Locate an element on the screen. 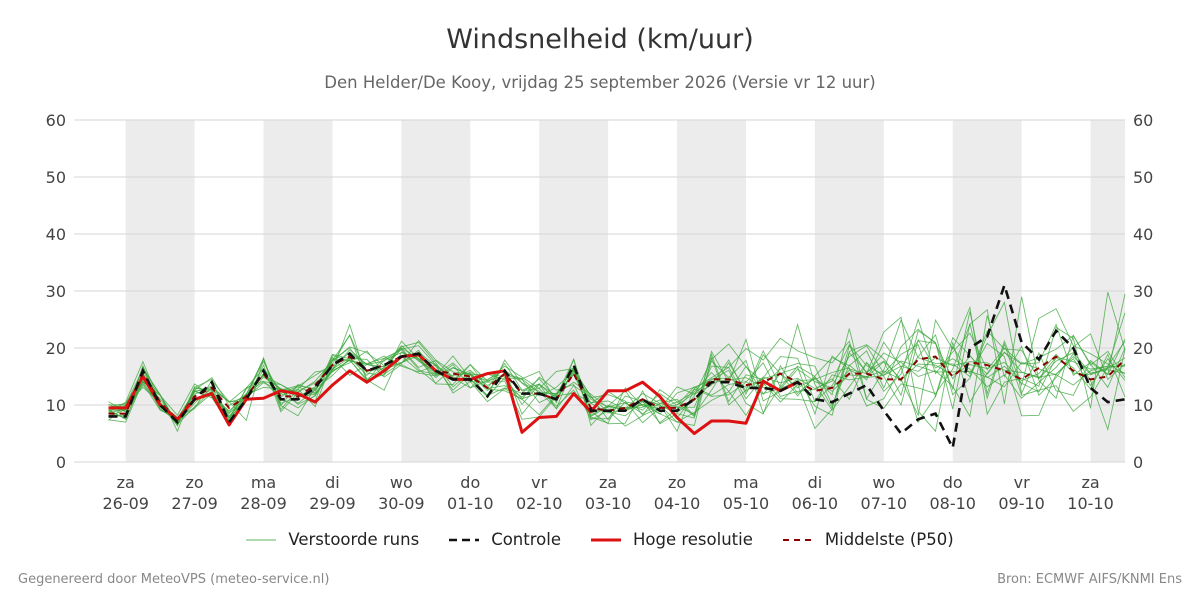 The height and width of the screenshot is (600, 1200). x-tick-date: 04-10 is located at coordinates (677, 503).